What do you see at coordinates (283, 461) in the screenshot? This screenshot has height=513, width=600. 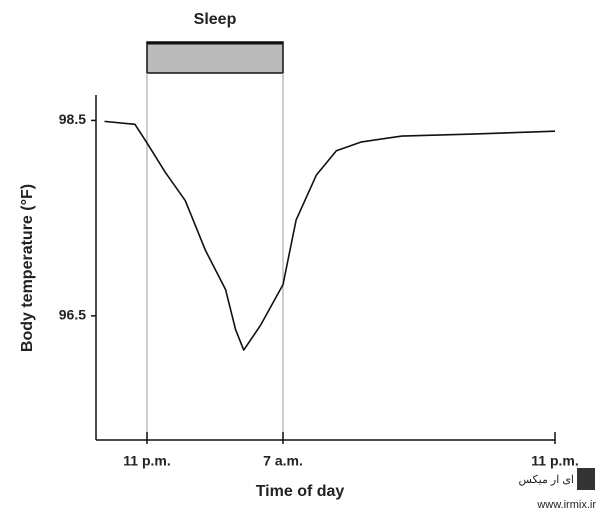 I see `x-tick-label: 7 a.m.` at bounding box center [283, 461].